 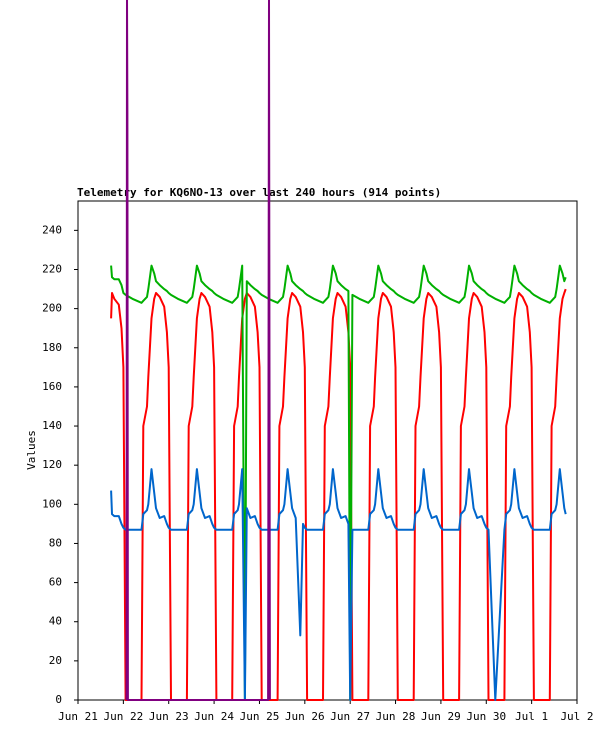 I want to click on y-tick-label: 240, so click(x=52, y=229).